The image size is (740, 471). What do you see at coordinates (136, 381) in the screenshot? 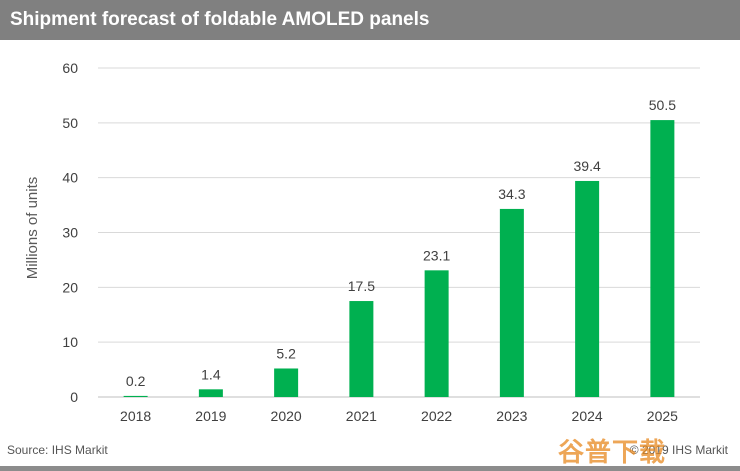
I see `data-label: 0.2` at bounding box center [136, 381].